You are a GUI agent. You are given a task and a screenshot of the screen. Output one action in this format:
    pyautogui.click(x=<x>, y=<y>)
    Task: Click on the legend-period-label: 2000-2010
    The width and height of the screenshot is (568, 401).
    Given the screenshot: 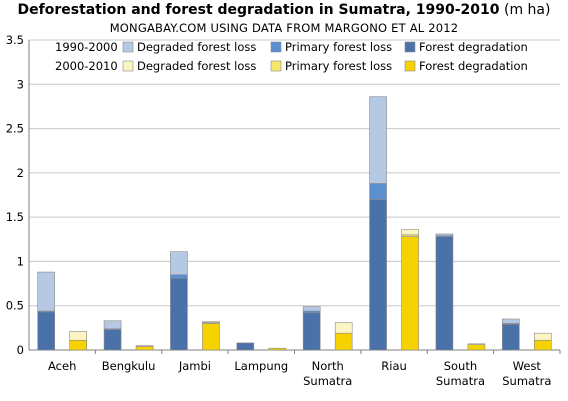 What is the action you would take?
    pyautogui.click(x=86, y=66)
    